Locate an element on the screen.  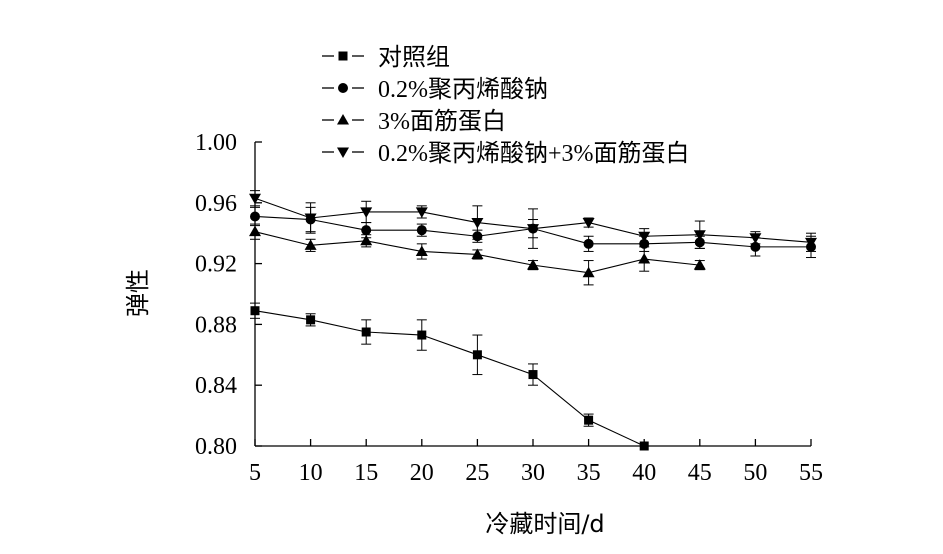
x-tick-label: 50 is located at coordinates (755, 473).